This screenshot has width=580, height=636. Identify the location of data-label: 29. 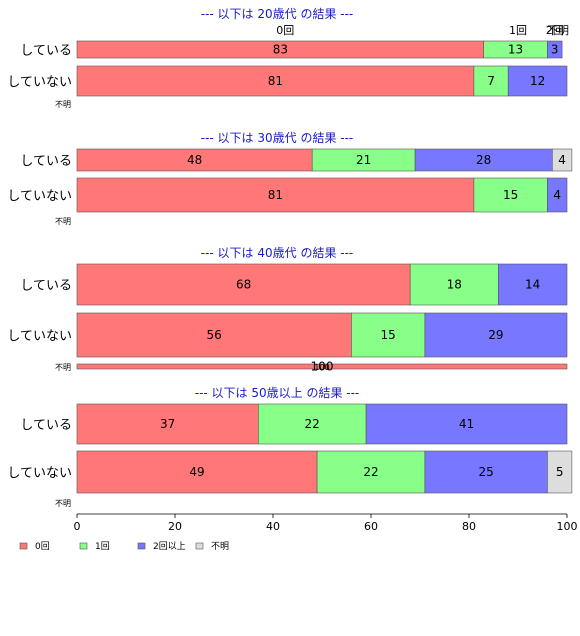
(495, 335).